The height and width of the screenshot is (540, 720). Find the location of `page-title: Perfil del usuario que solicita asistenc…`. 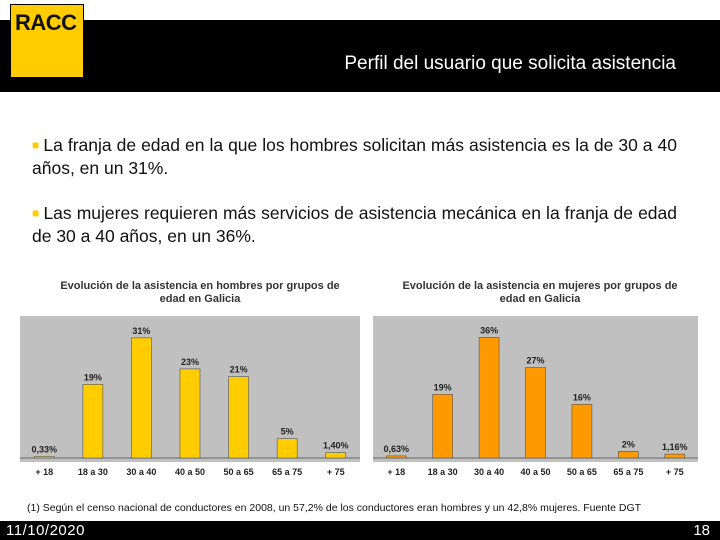

page-title: Perfil del usuario que solicita asistenc… is located at coordinates (510, 63).